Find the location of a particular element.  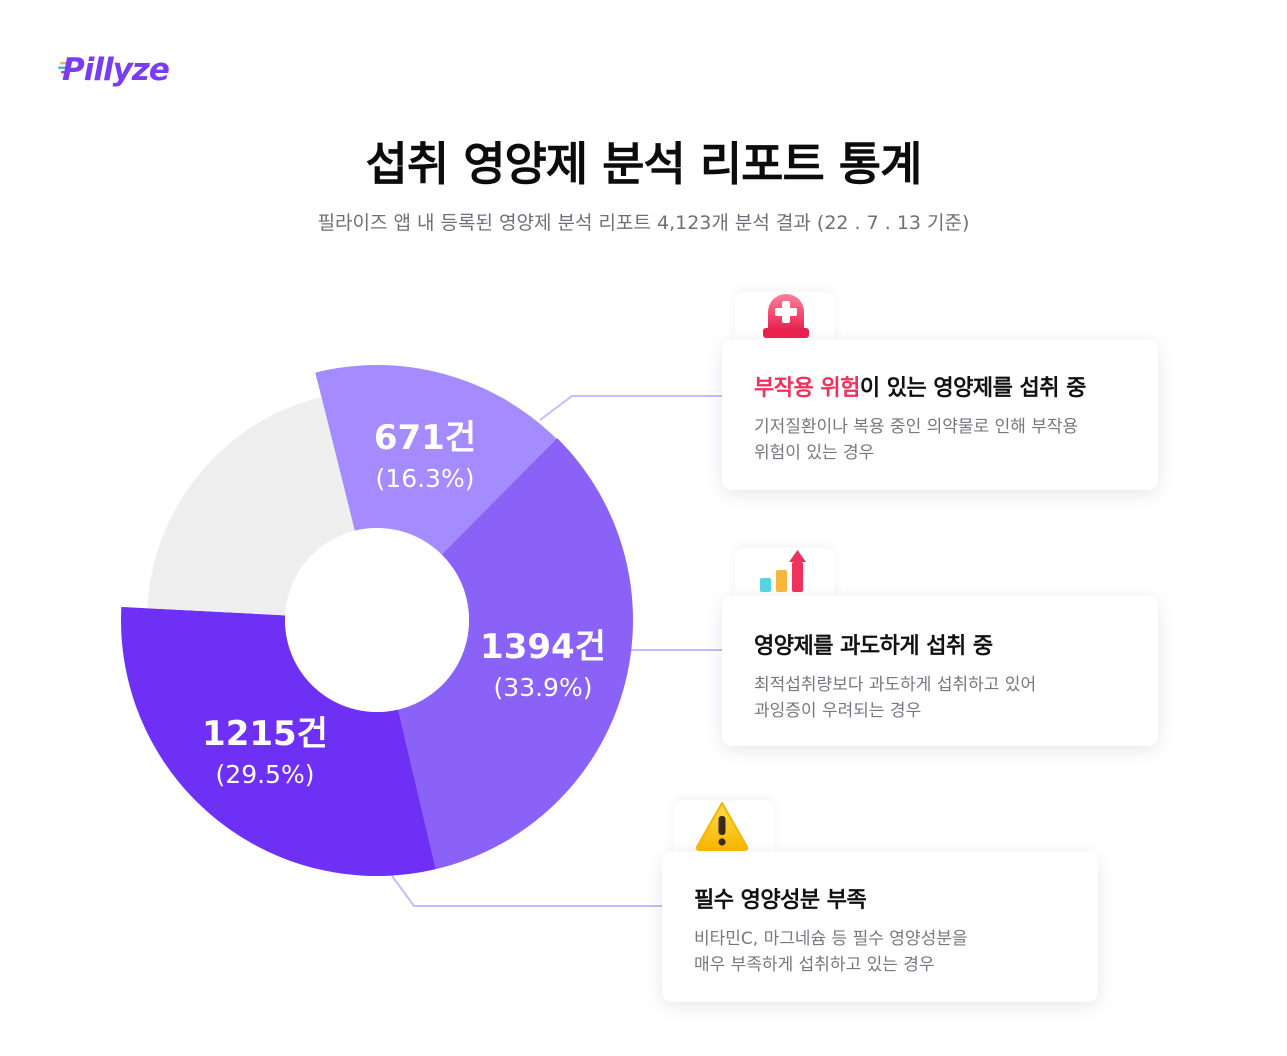

card-1-desc-line2: 위험이 있는 경우 is located at coordinates (814, 453).